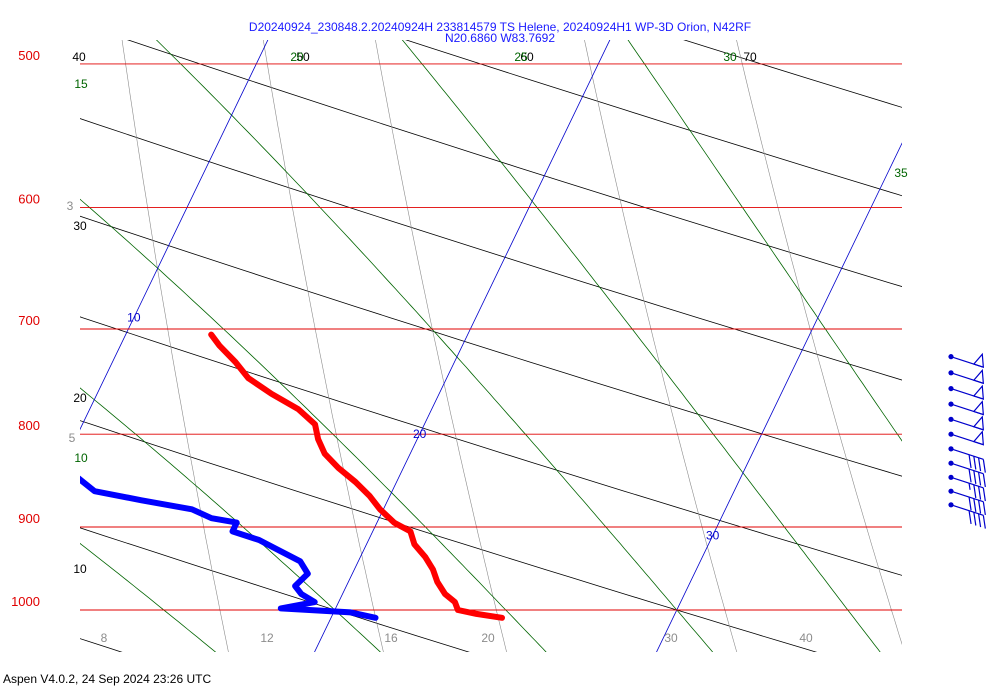  Describe the element at coordinates (713, 536) in the screenshot. I see `isotherm-label: 30` at that location.